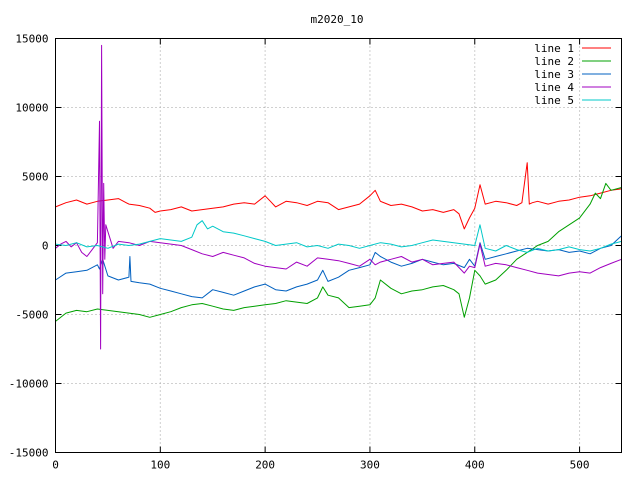 The image size is (640, 480). I want to click on x-tick-label: 100, so click(160, 465).